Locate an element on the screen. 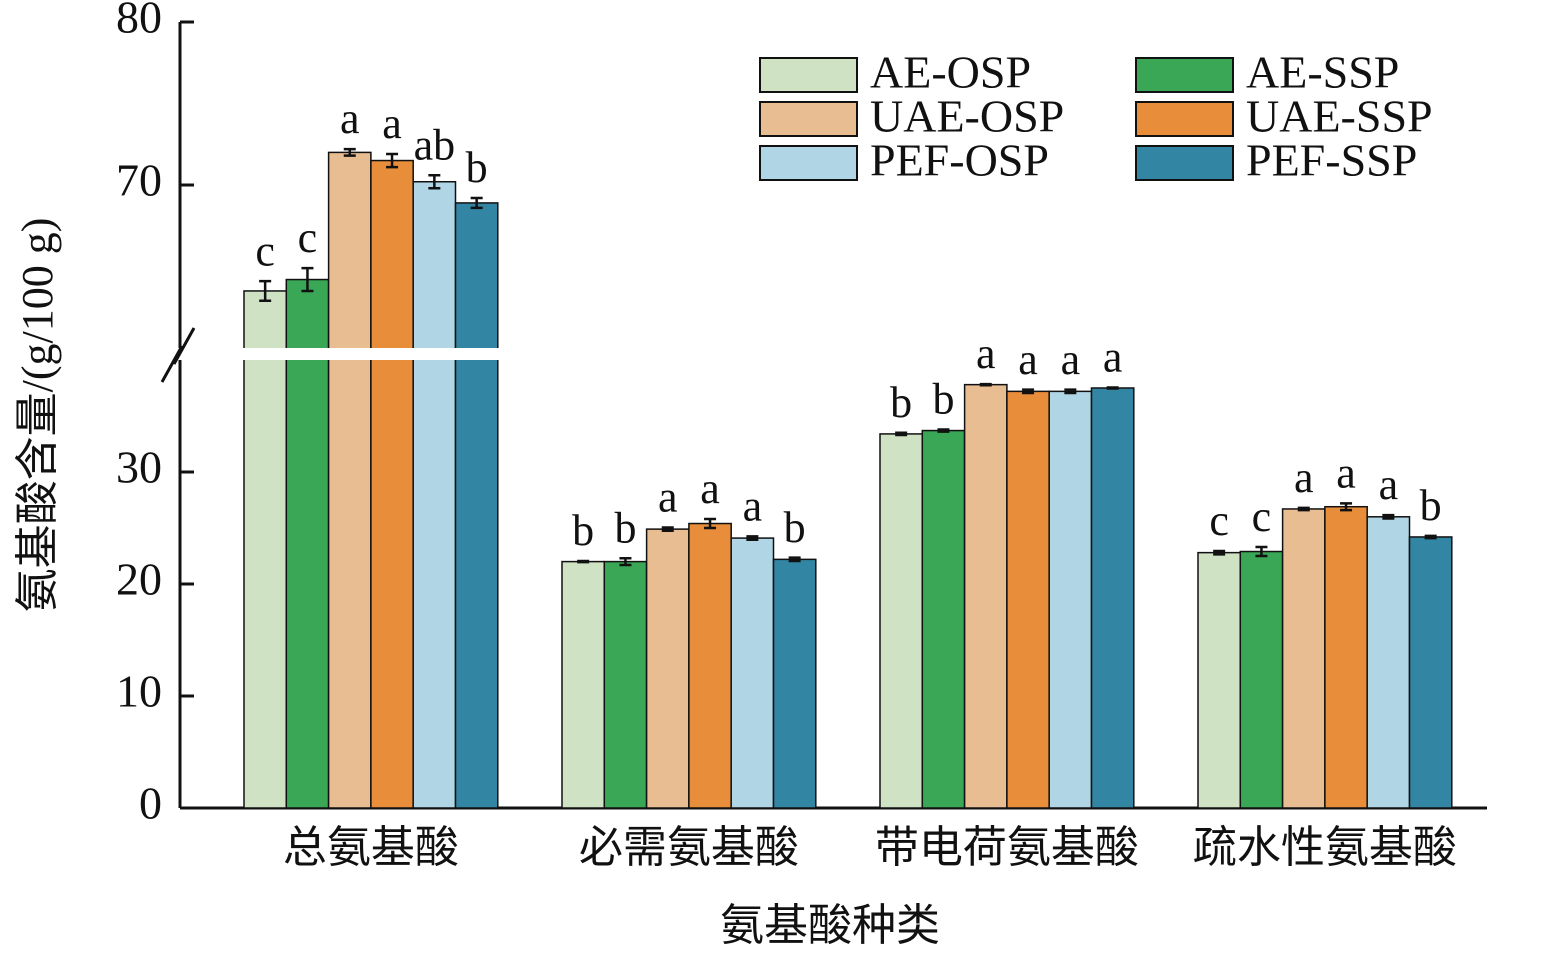  y-tick-label: 20 is located at coordinates (139, 579).